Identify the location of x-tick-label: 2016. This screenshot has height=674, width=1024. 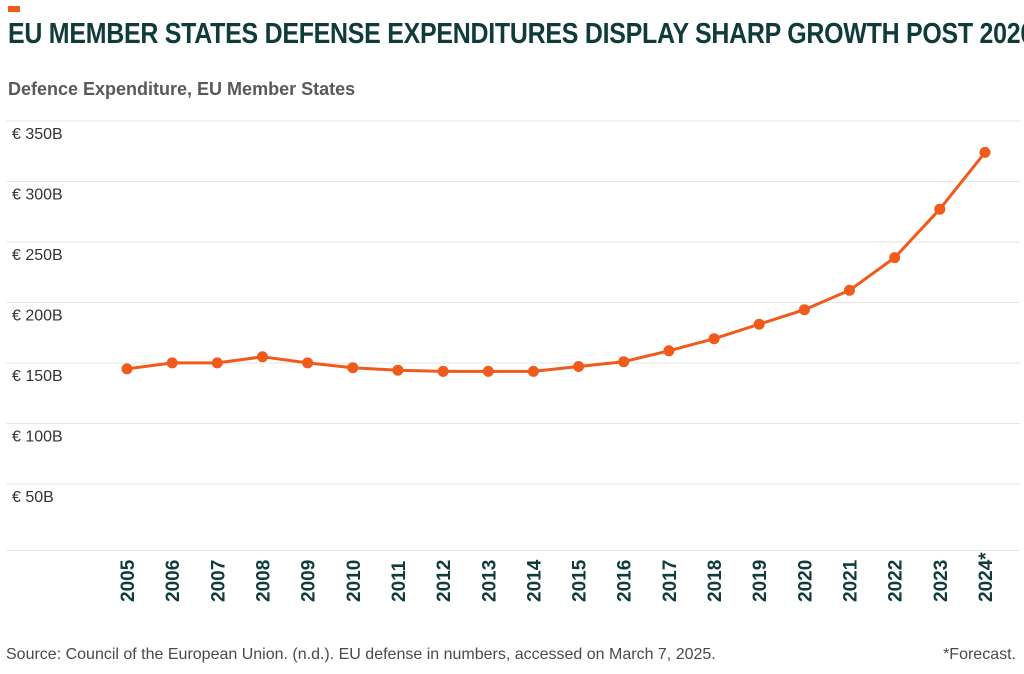
(625, 581).